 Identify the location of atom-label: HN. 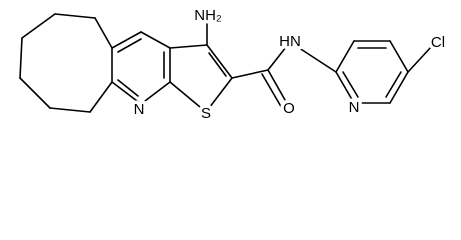
(290, 41).